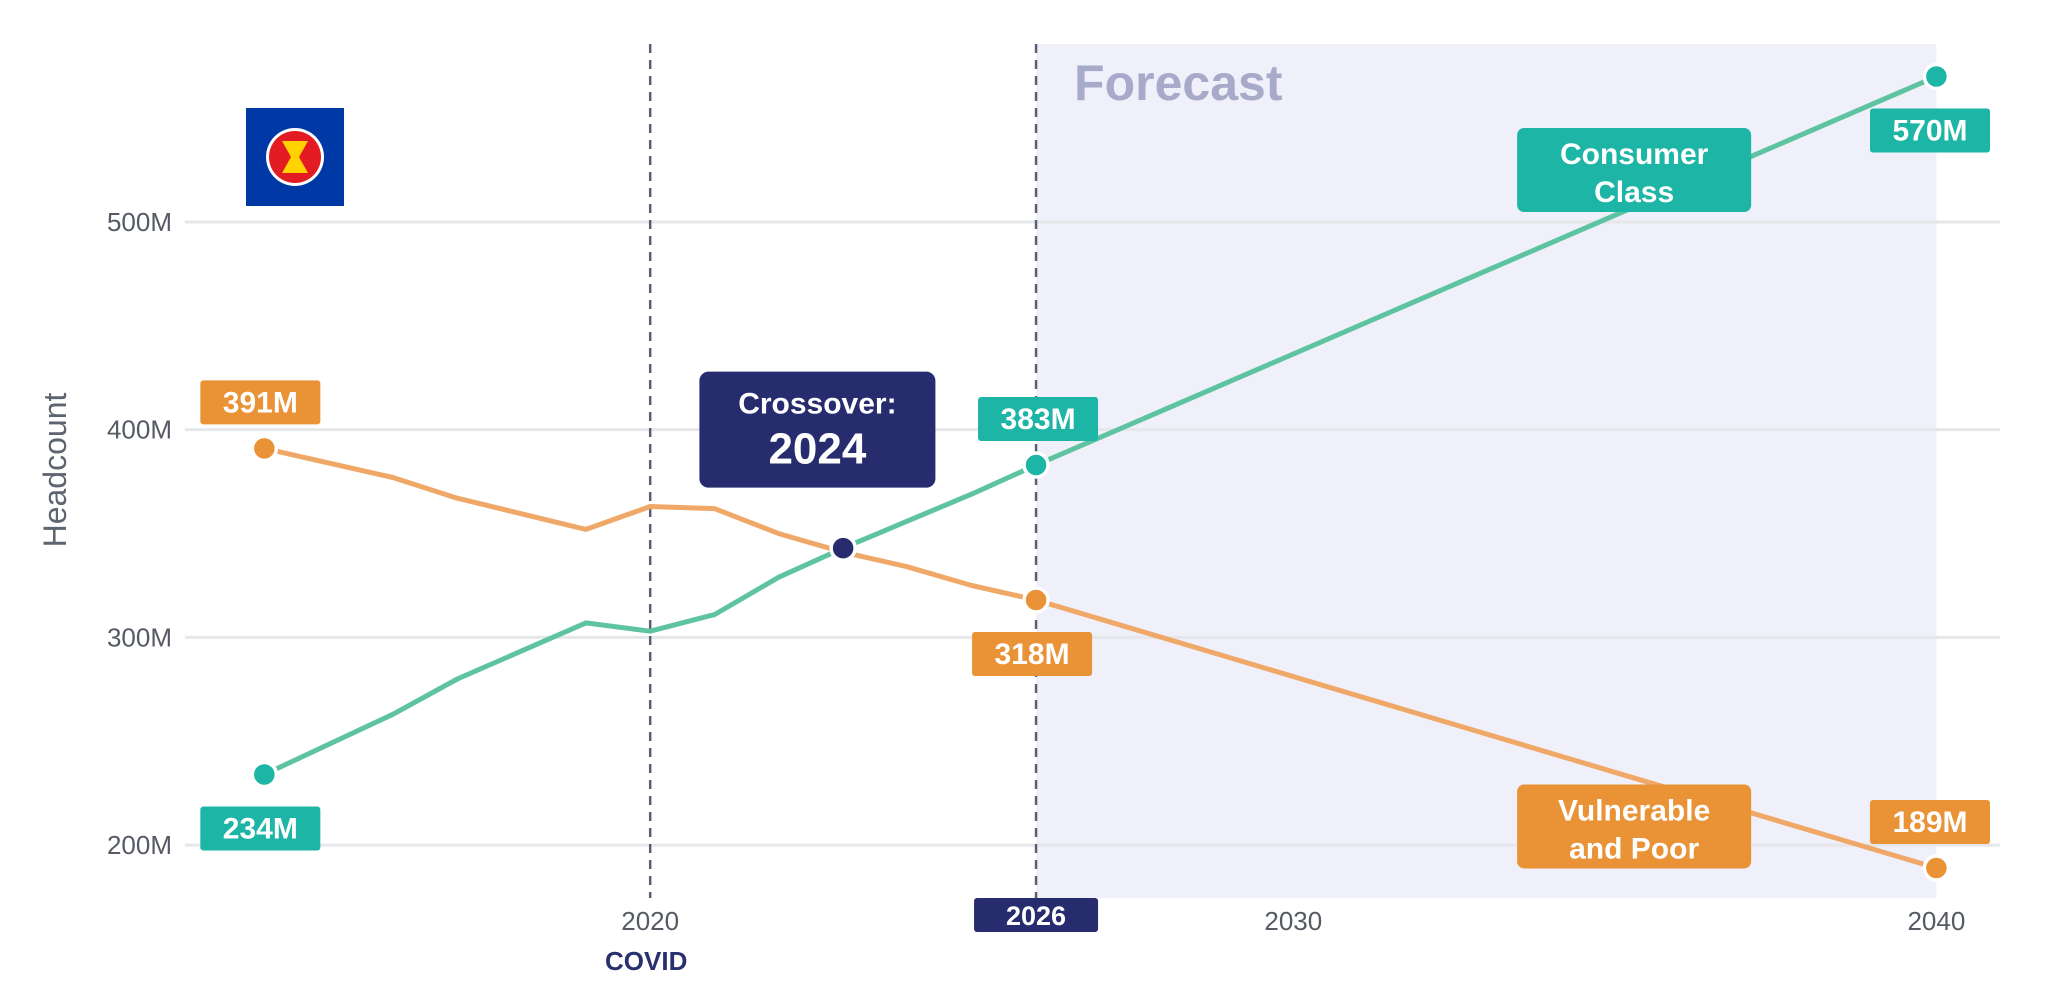  I want to click on crossover-box, so click(817, 429).